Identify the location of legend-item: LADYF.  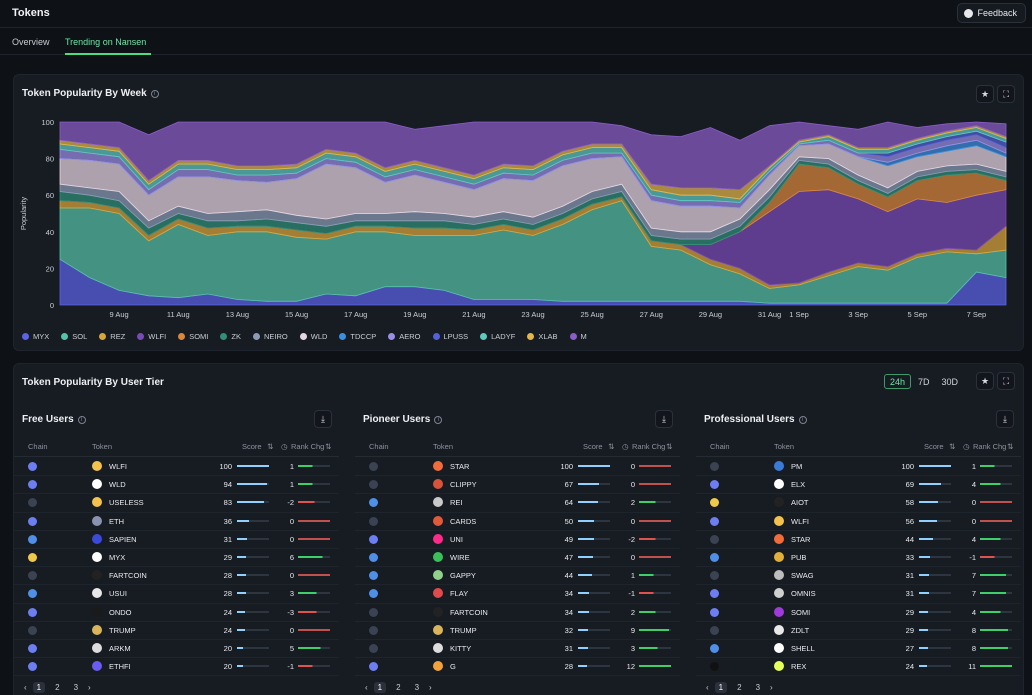
(497, 336).